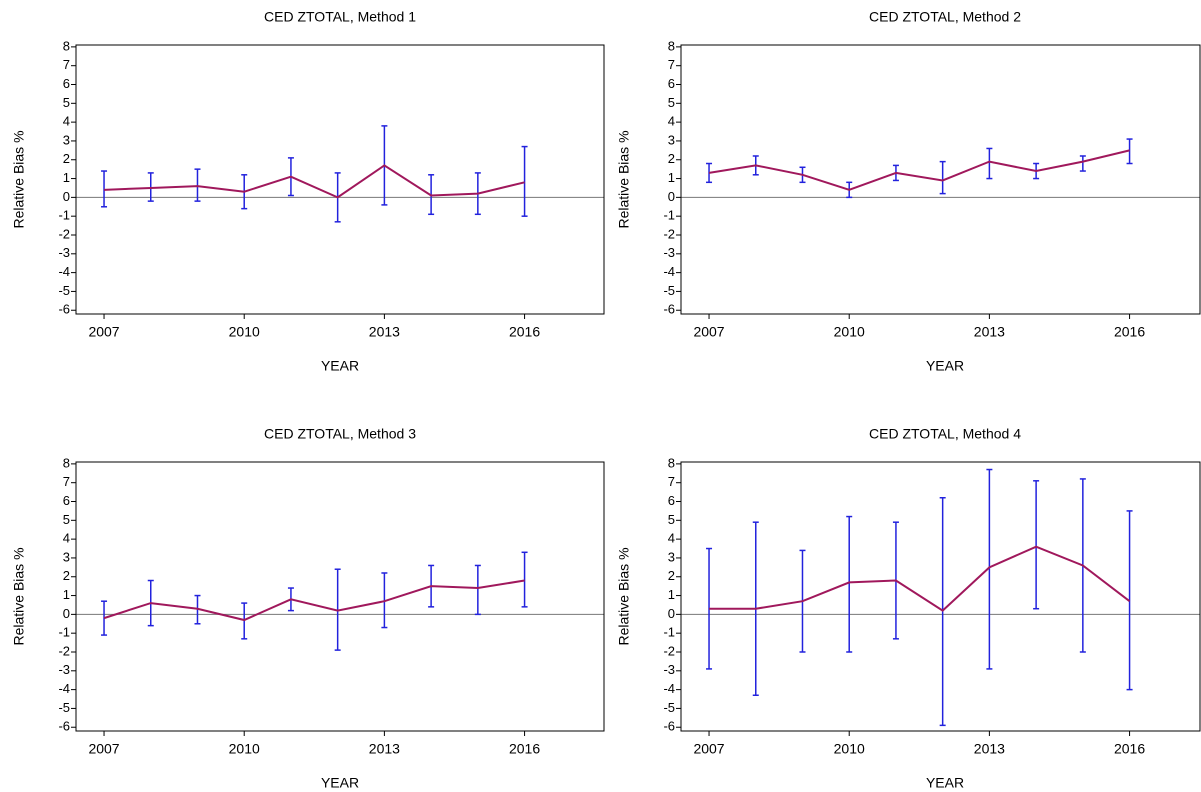 Image resolution: width=1201 pixels, height=792 pixels. I want to click on chart-title: CED ZTOTAL, Method 2, so click(945, 17).